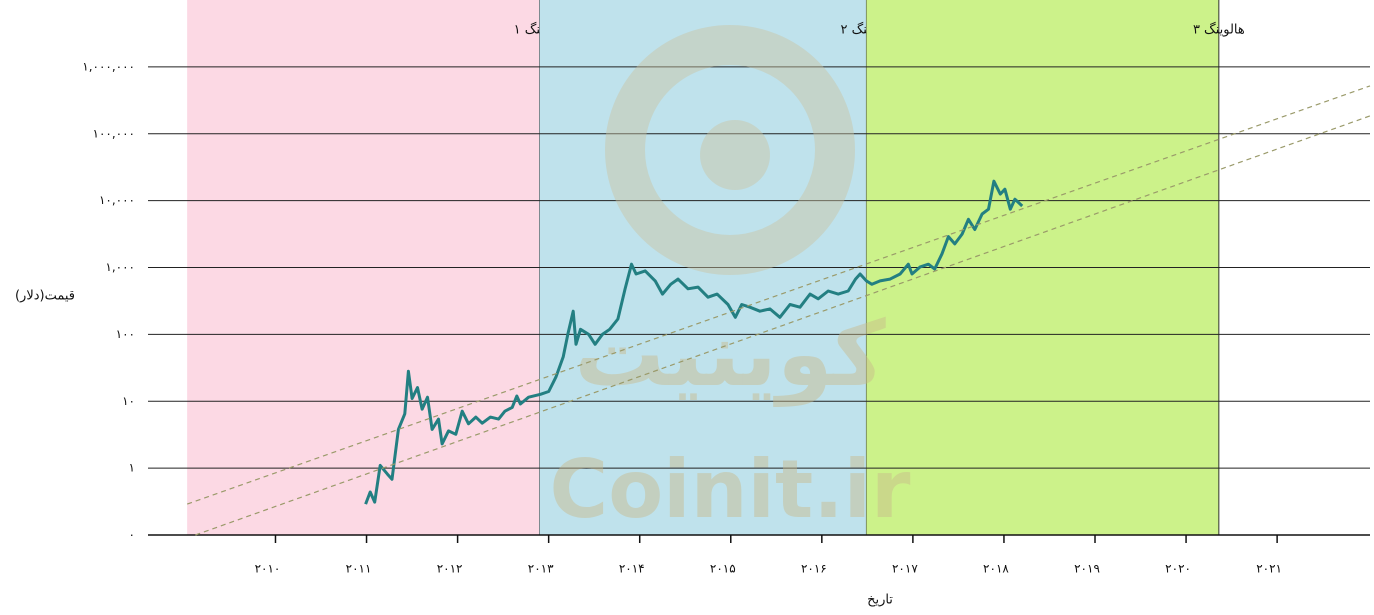 The width and height of the screenshot is (1374, 615). Describe the element at coordinates (1178, 569) in the screenshot. I see `x-tick-label: ۲۰۲۰` at that location.